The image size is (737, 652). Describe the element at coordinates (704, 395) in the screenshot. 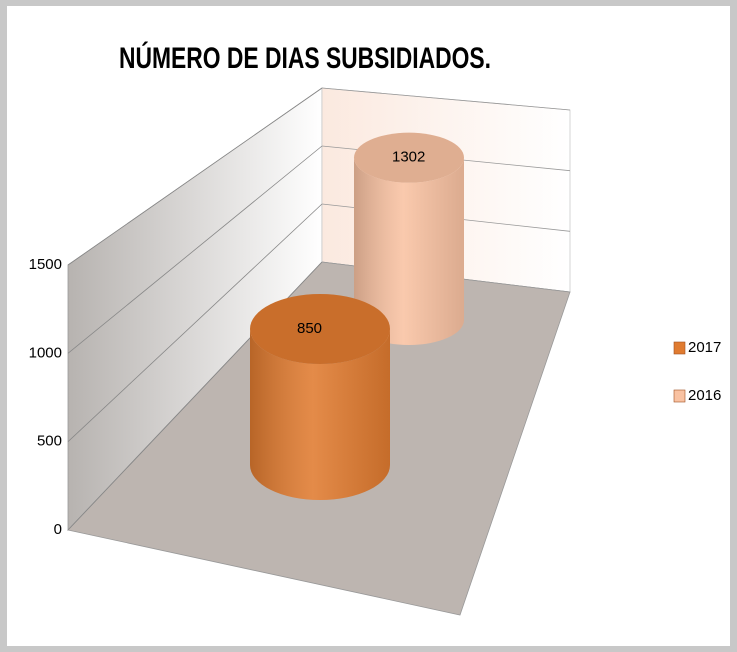

I see `legend-label: 2016` at that location.